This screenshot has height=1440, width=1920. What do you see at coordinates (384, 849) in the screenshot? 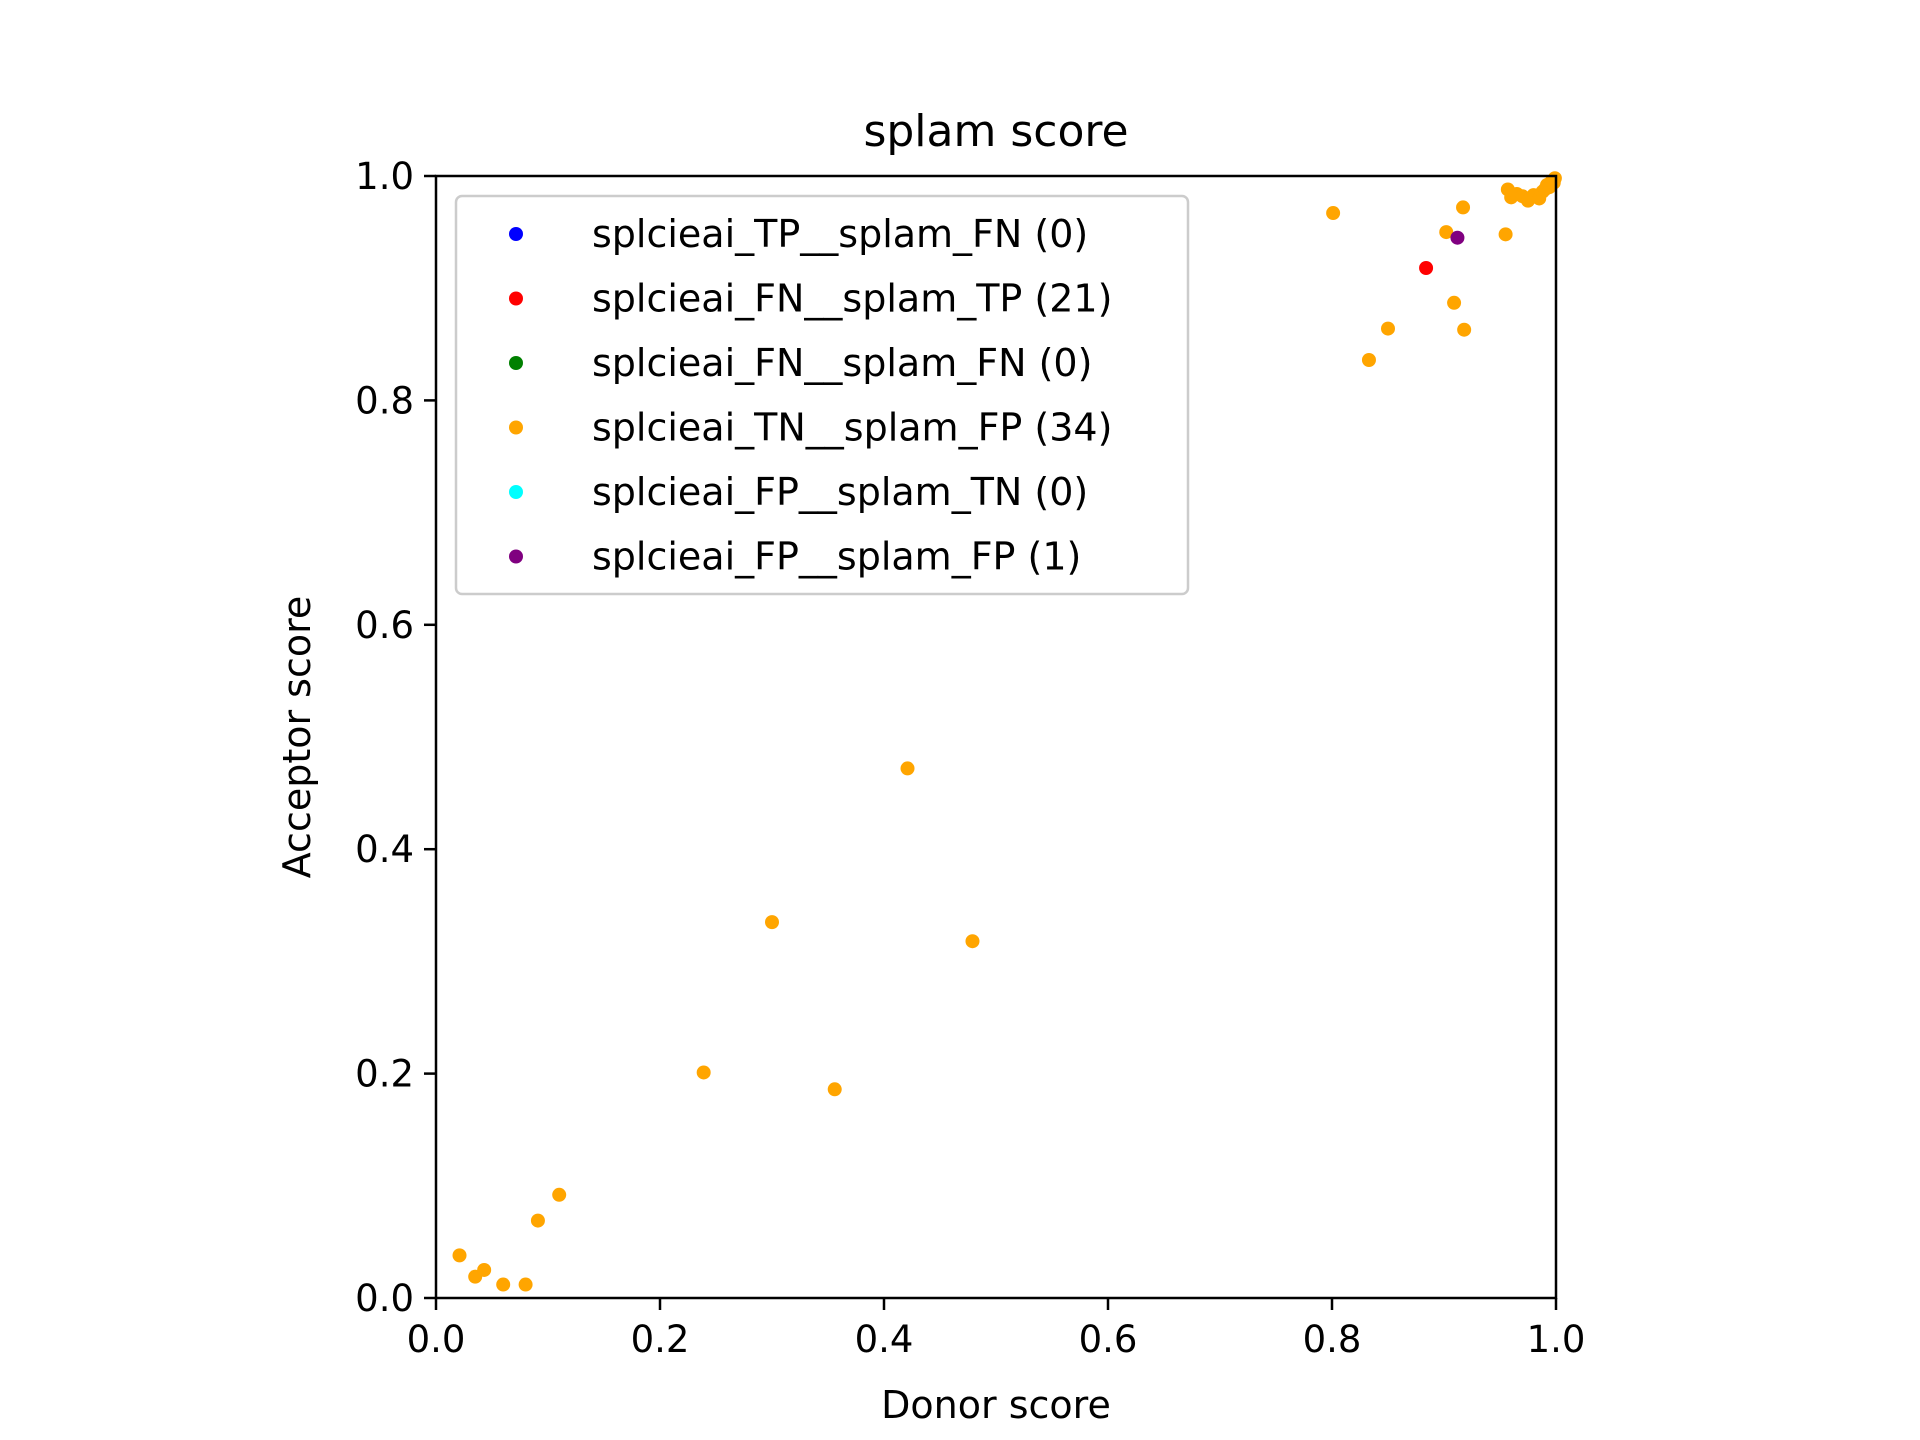
I see `y-tick-label: 0.4` at bounding box center [384, 849].